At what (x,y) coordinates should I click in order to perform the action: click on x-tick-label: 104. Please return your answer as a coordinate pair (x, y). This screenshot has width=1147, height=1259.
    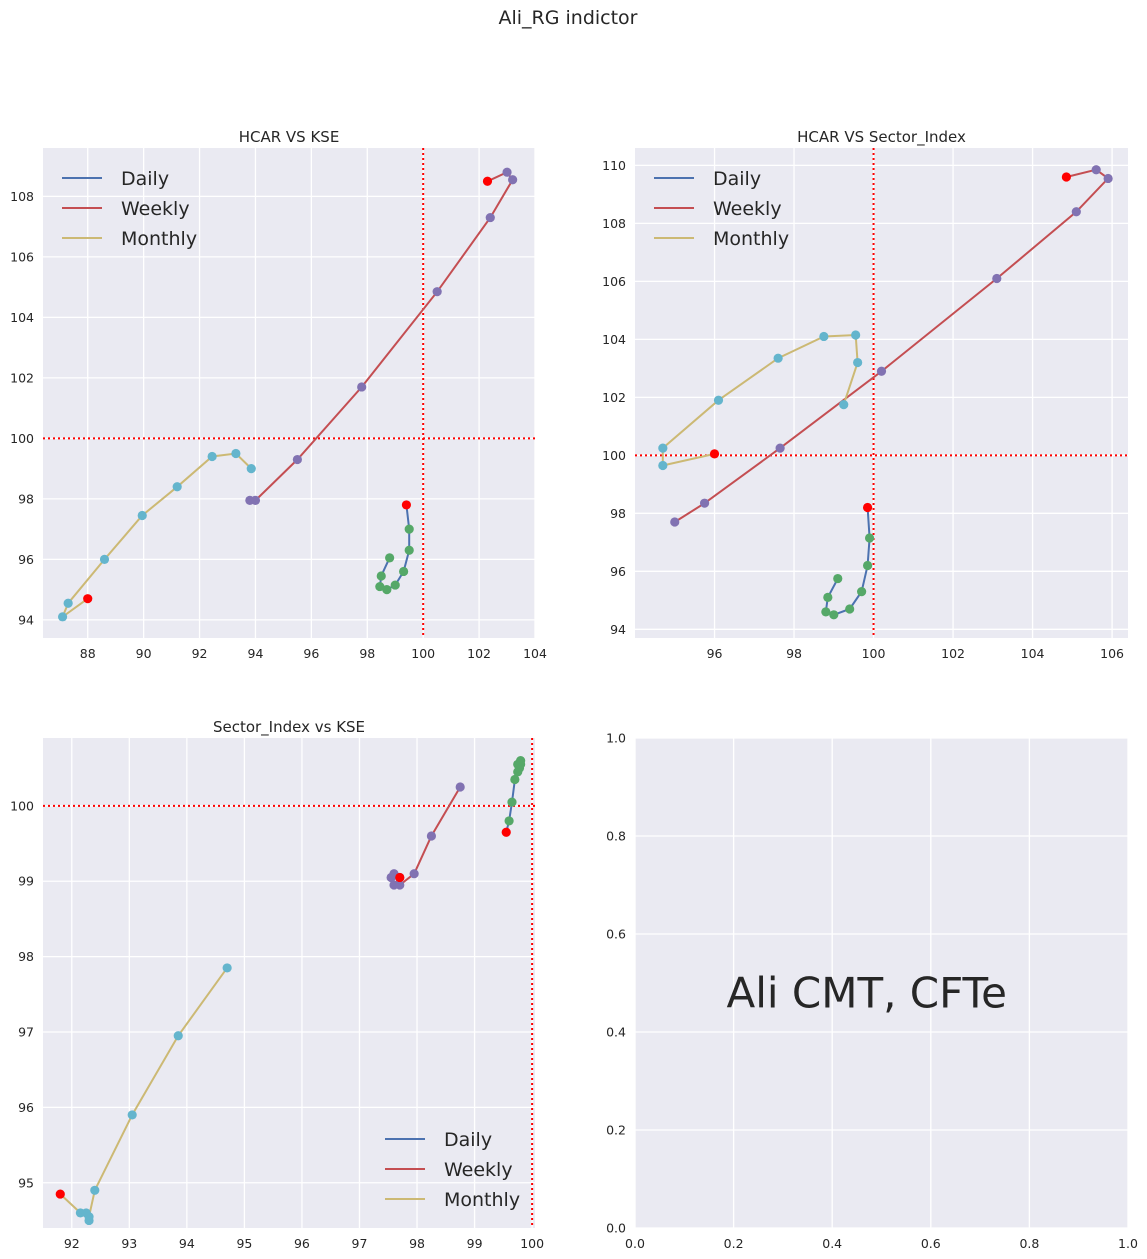
    Looking at the image, I should click on (535, 653).